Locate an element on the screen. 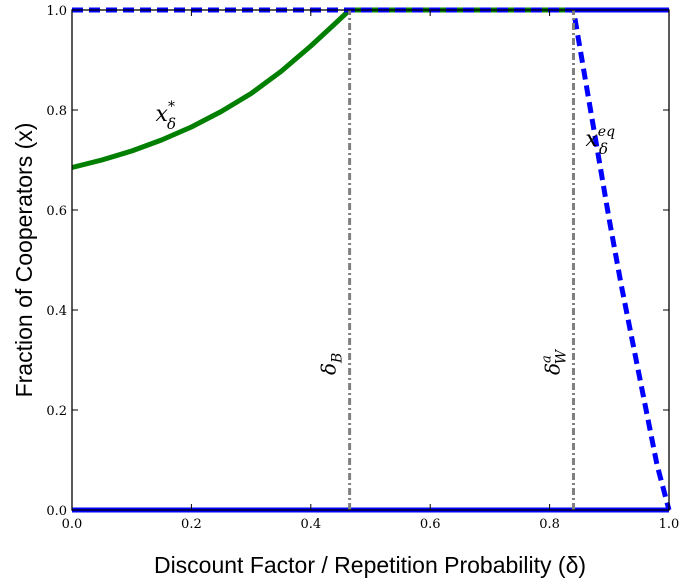 This screenshot has width=683, height=585. y-tick-label: 0.8 is located at coordinates (56, 111).